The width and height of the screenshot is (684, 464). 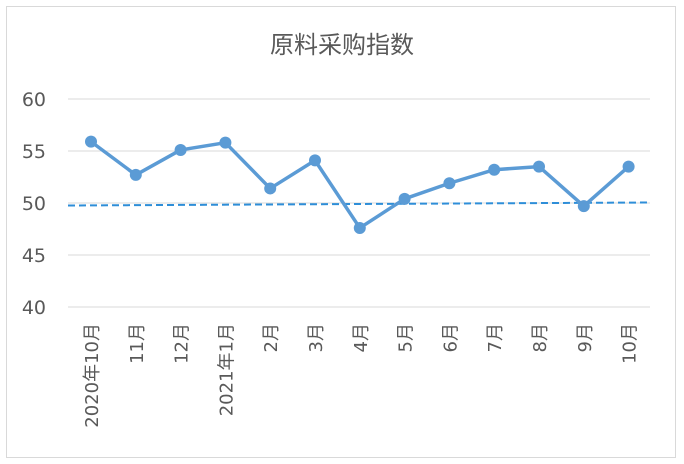 What do you see at coordinates (34, 308) in the screenshot?
I see `y-tick-label: 40` at bounding box center [34, 308].